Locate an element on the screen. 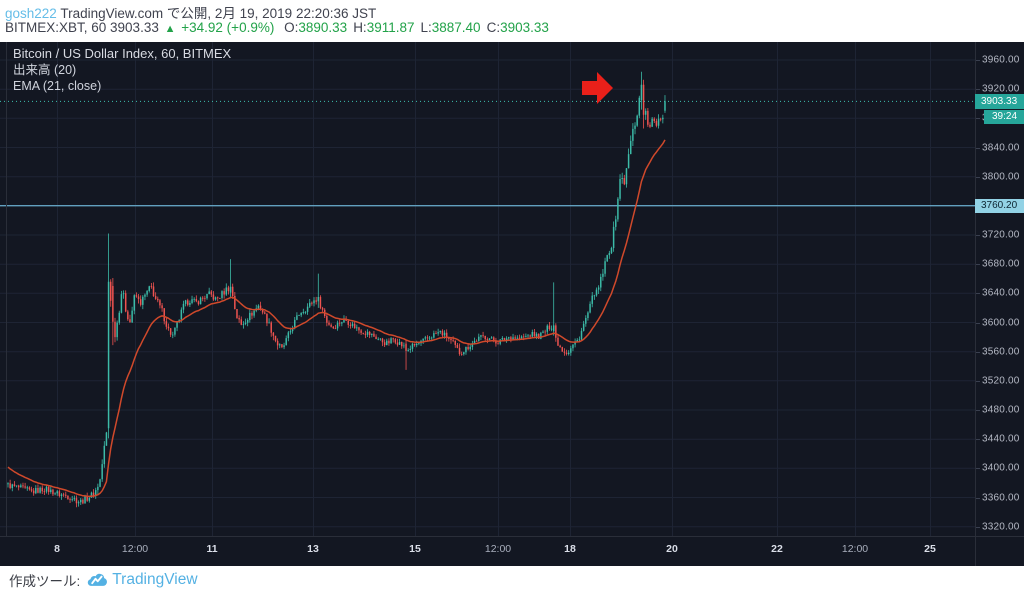 The width and height of the screenshot is (1024, 595). bar-countdown-badge: 39:24 is located at coordinates (1004, 117).